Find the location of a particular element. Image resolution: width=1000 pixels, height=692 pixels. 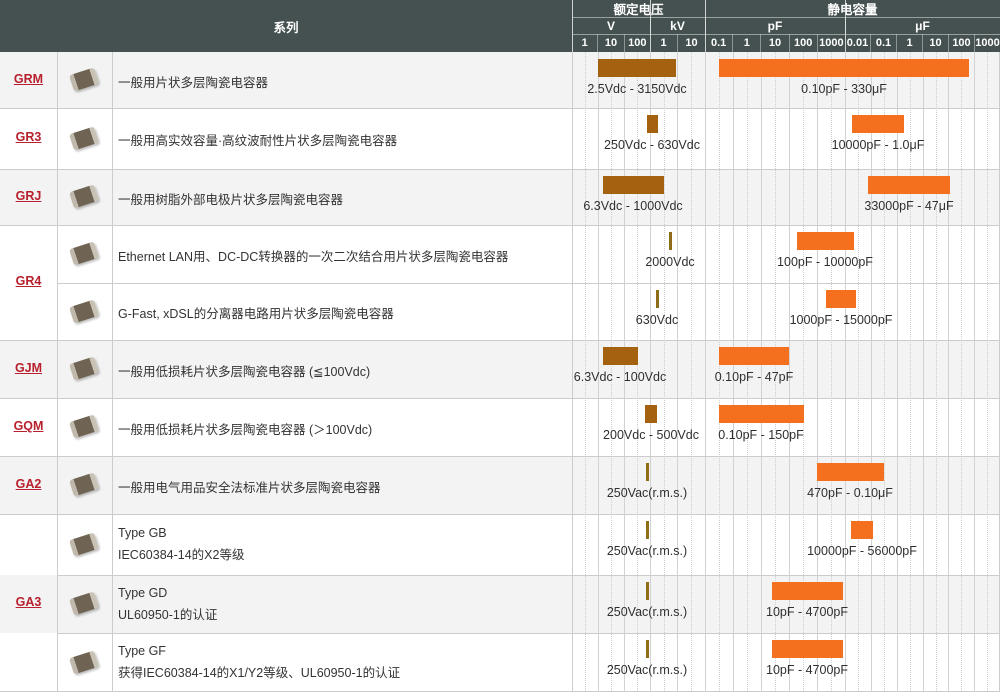

unit-header-uf: μF is located at coordinates (922, 25).